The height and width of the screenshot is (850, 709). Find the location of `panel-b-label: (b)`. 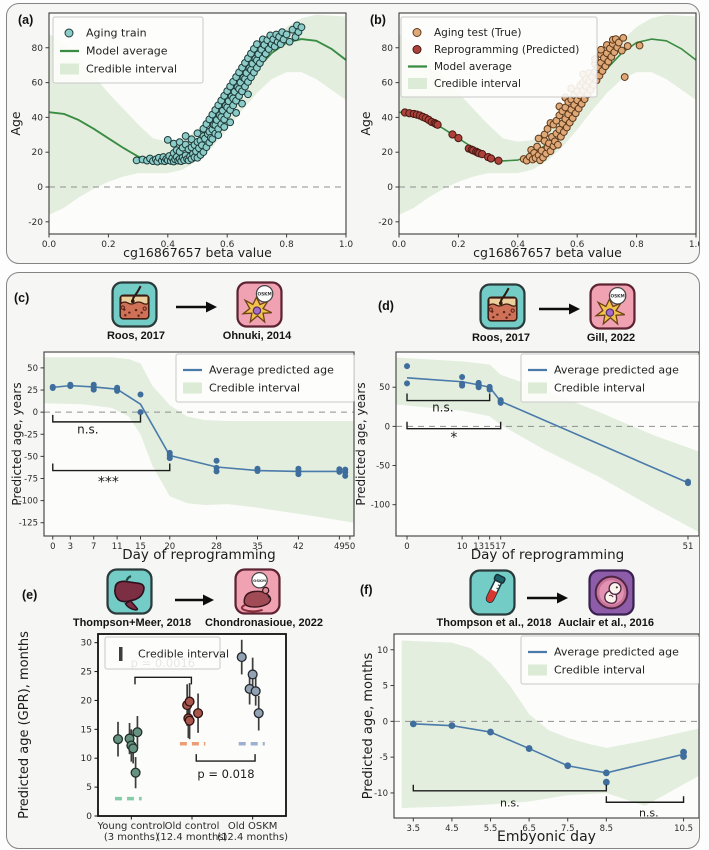

panel-b-label: (b) is located at coordinates (378, 20).